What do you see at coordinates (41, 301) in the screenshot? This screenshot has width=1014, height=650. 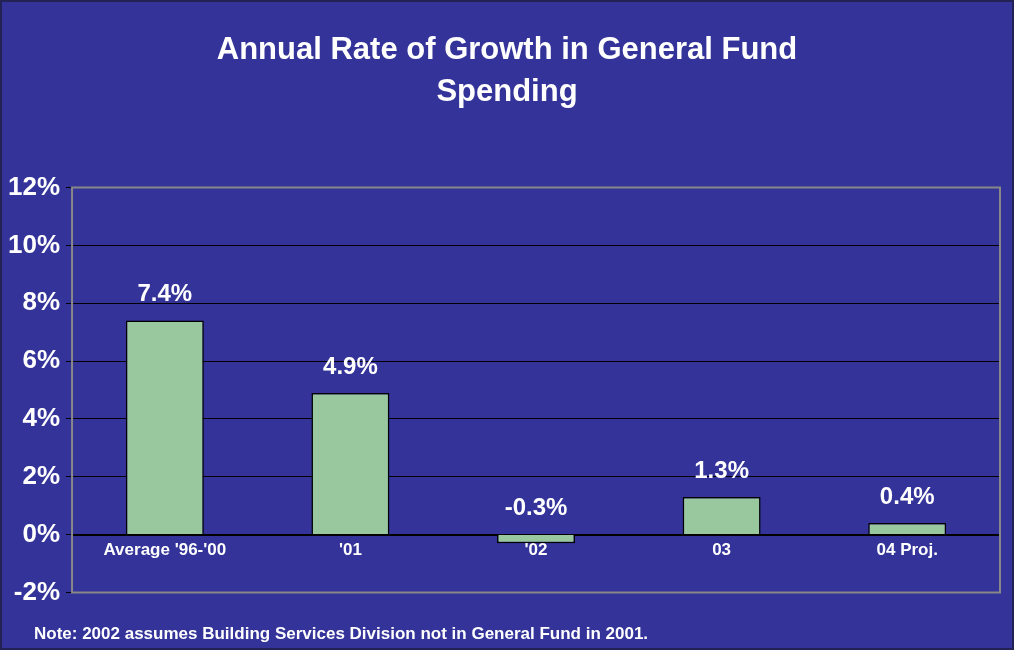 I see `y-tick-label: 8%` at bounding box center [41, 301].